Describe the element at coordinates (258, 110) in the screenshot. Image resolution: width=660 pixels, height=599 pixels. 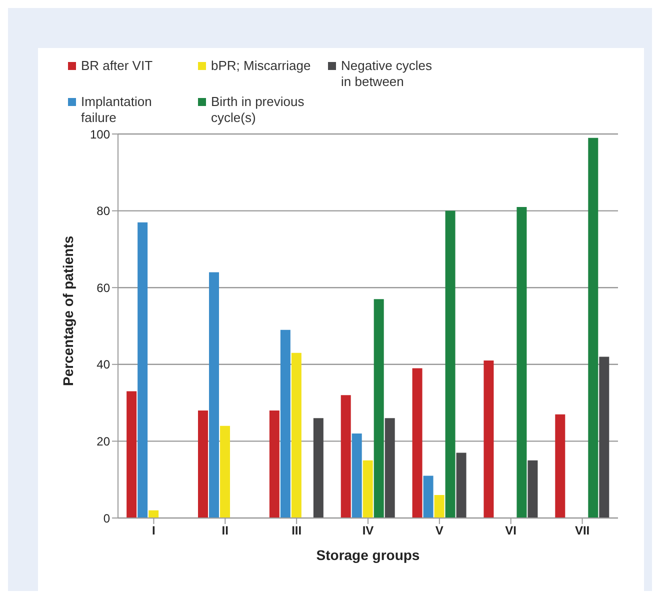
I see `legend-label: Birth in previous cycle(s)` at that location.